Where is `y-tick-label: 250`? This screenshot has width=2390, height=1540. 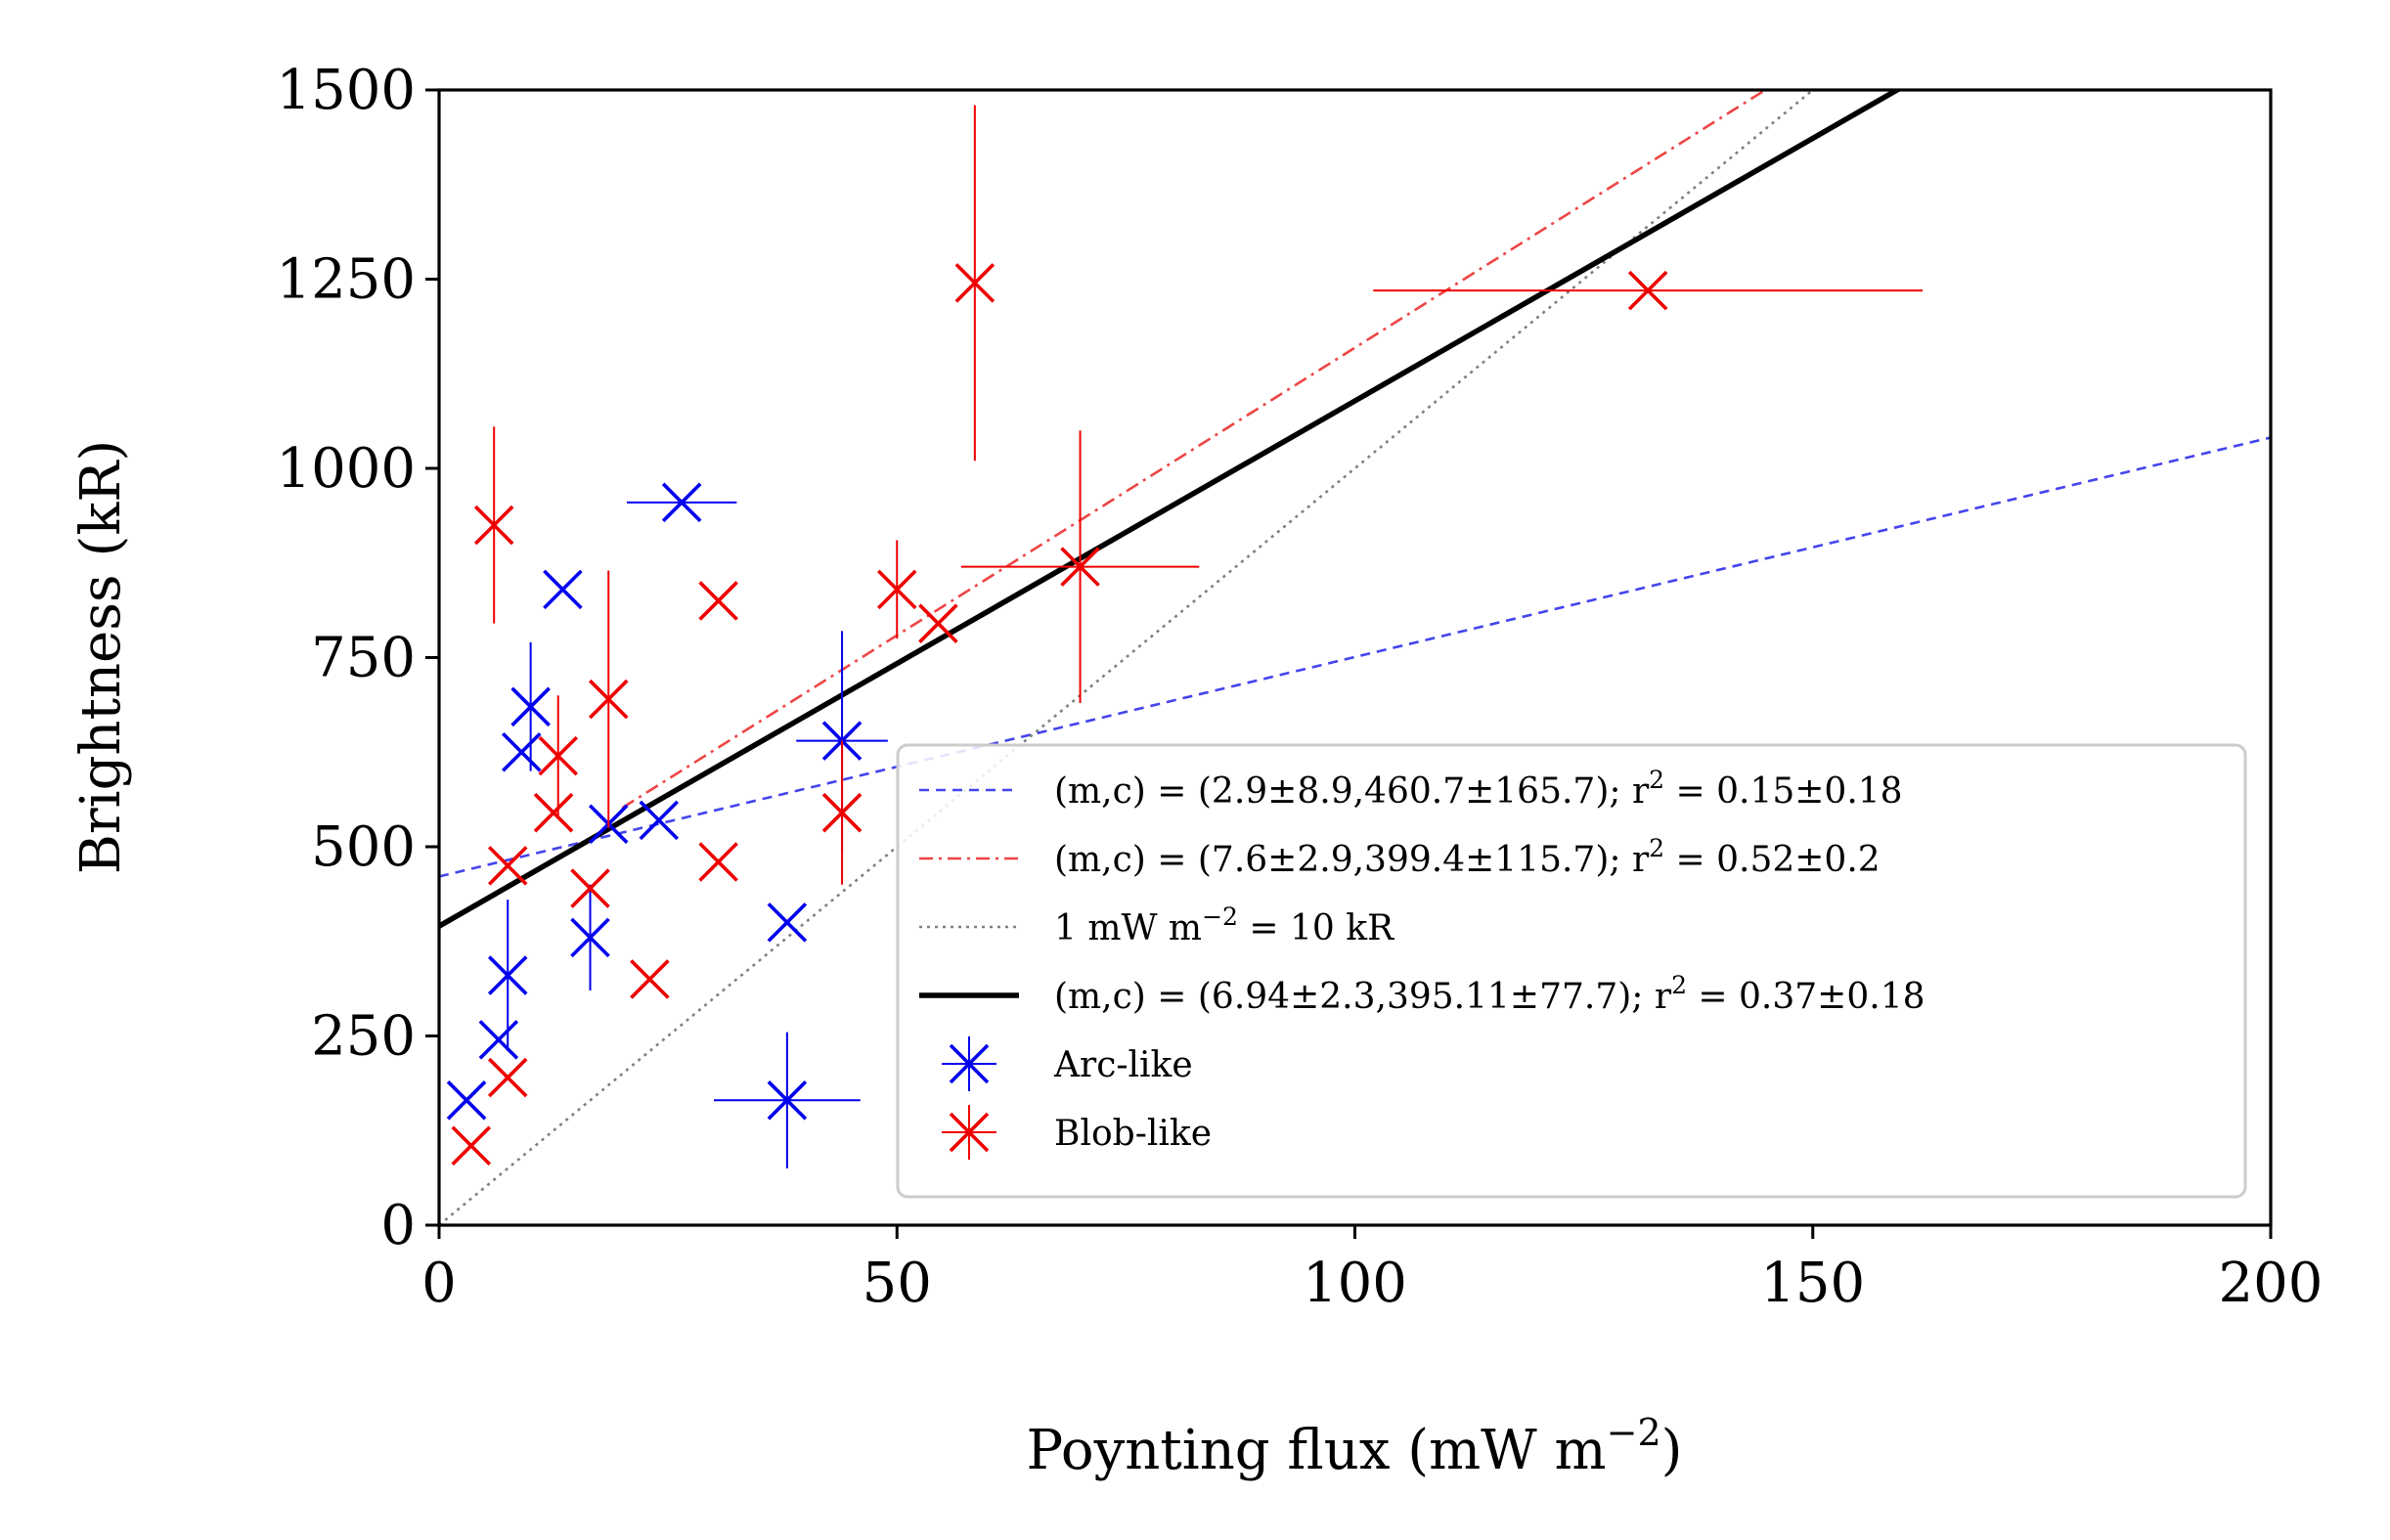
y-tick-label: 250 is located at coordinates (364, 1037).